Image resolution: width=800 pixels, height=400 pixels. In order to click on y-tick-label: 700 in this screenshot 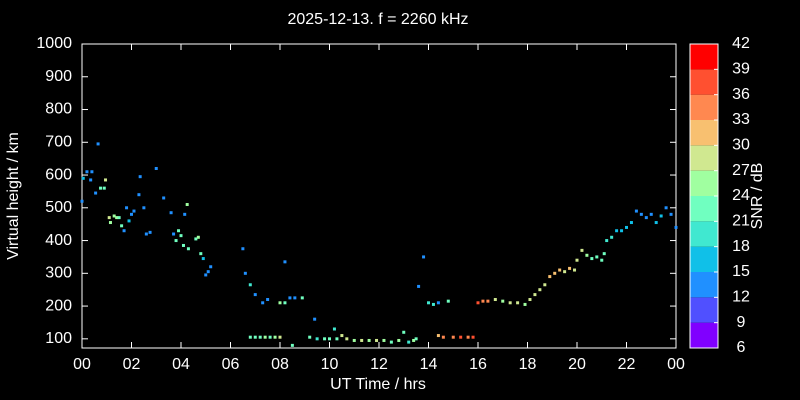, I will do `click(58, 141)`.